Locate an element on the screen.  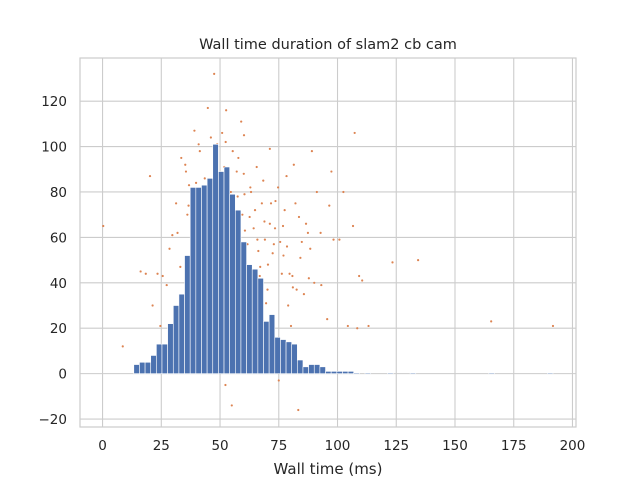
y-tick-label: 60 is located at coordinates (58, 238).